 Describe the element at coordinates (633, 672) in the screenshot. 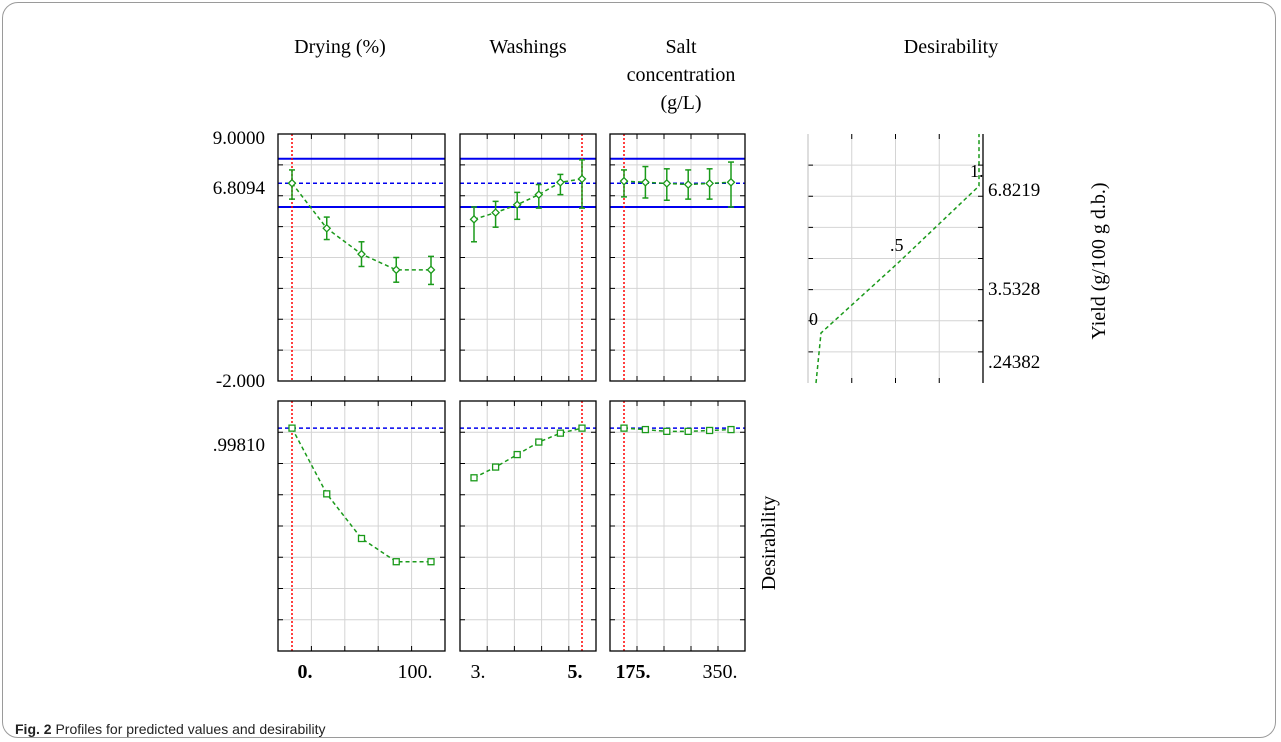

I see `xtick-label: 175.` at that location.